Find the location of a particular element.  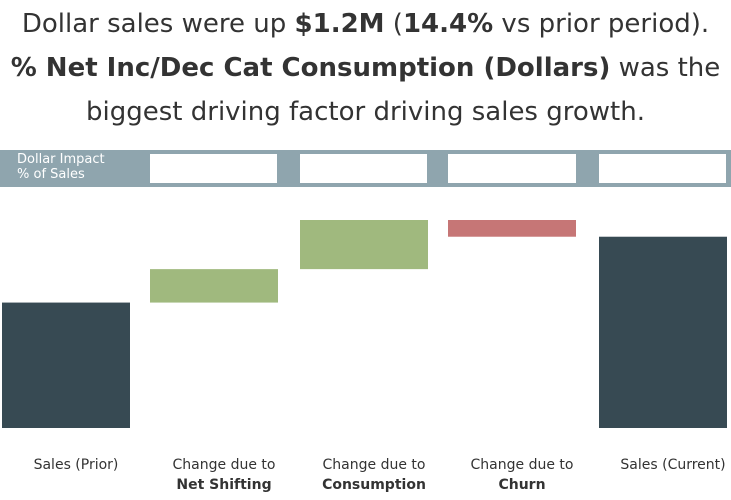

headline-driver: % Net Inc/Dec Cat Consumption (Dollars) is located at coordinates (310, 68).